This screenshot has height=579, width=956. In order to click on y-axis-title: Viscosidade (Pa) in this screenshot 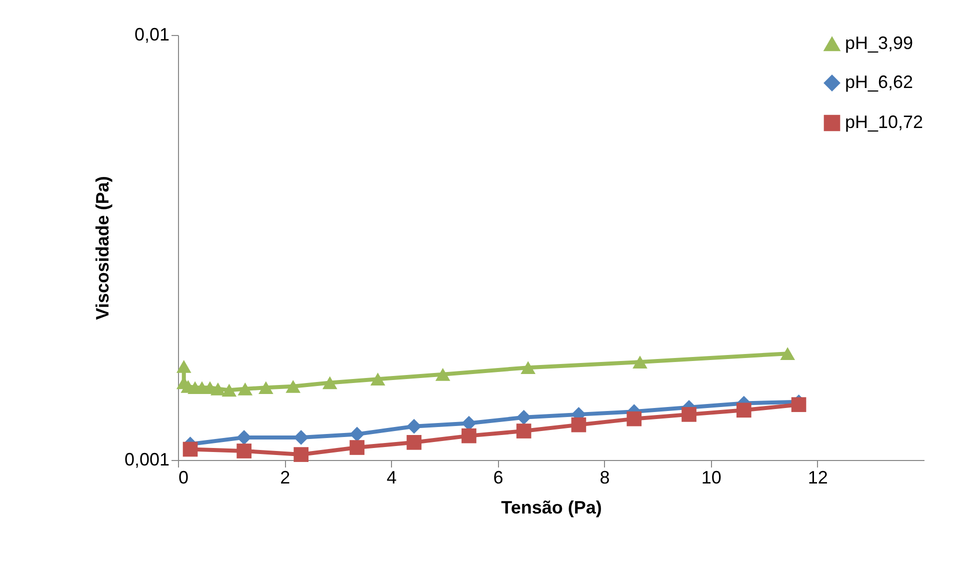, I will do `click(102, 248)`.